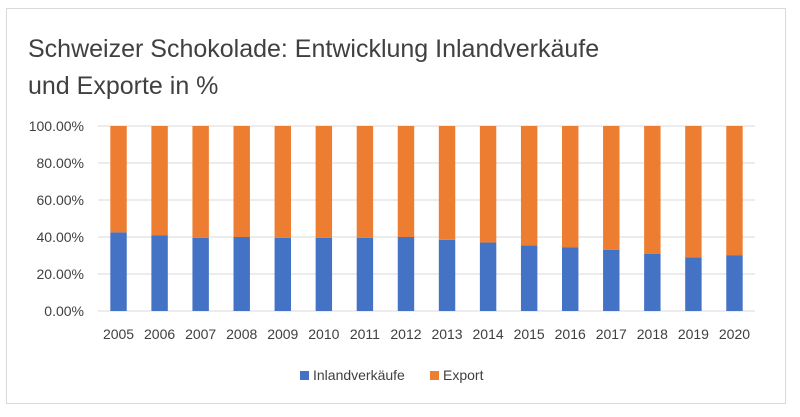 The width and height of the screenshot is (800, 417). Describe the element at coordinates (56, 126) in the screenshot. I see `y-tick-label: 100.00%` at that location.